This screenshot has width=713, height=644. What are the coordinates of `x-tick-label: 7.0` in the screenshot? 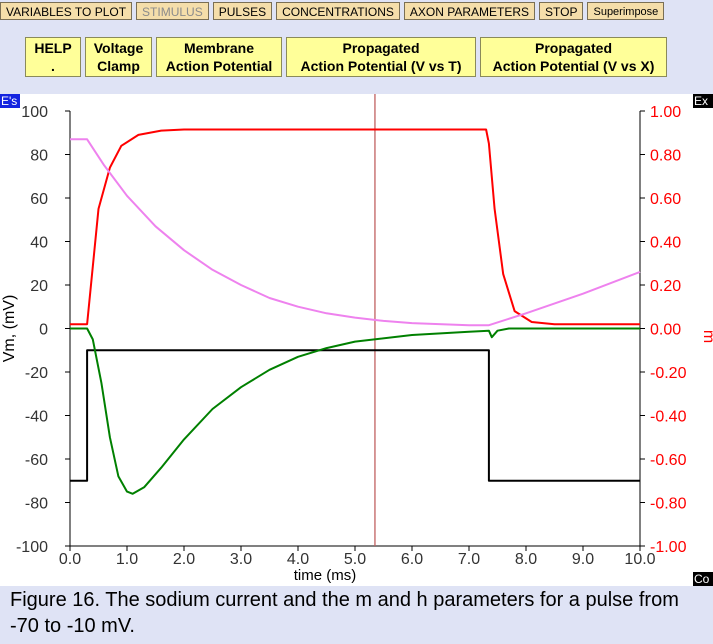 It's located at (469, 559).